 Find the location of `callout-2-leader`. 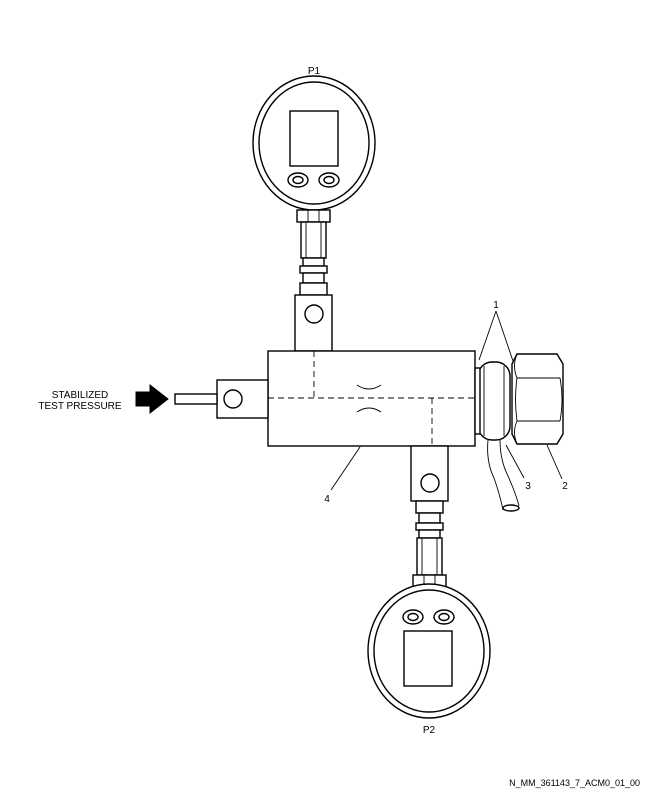

callout-2-leader is located at coordinates (554, 462).